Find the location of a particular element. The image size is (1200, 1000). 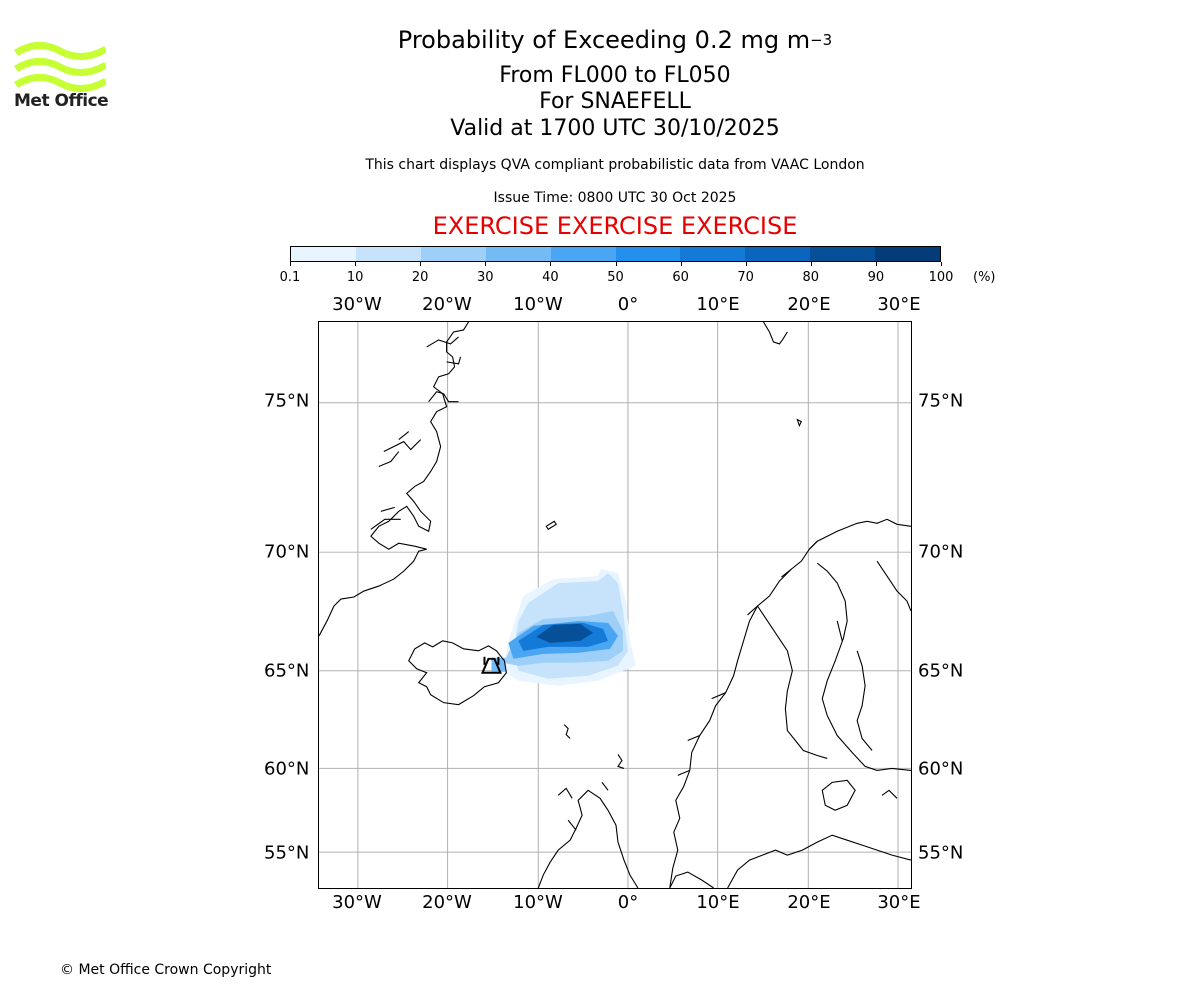

colorbar-tick-label: 20 is located at coordinates (420, 277).